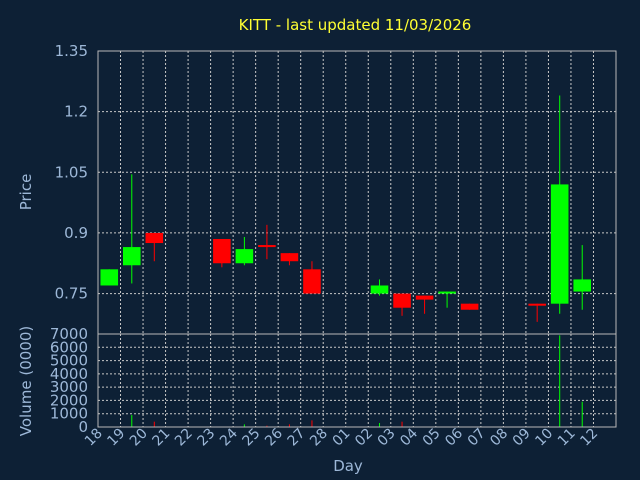 Image resolution: width=640 pixels, height=480 pixels. Describe the element at coordinates (184, 438) in the screenshot. I see `x-tick-label: 22` at that location.